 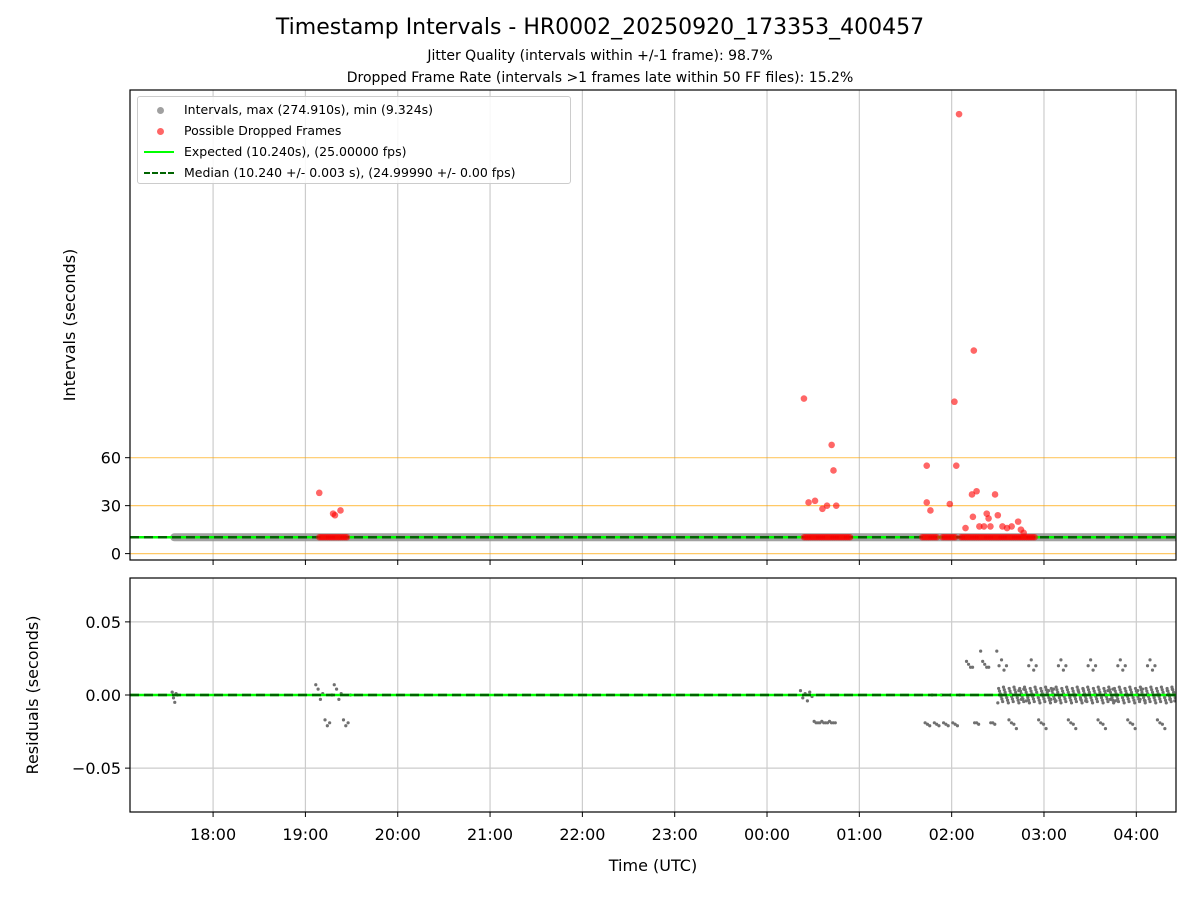 I want to click on legend-label-intervals: Intervals, max (274.910s), min (9.324s), so click(x=309, y=109).